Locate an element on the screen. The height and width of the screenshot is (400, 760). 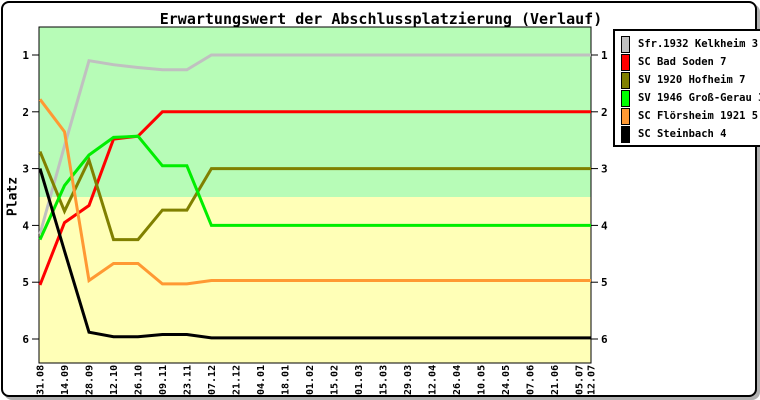
x-tick-label: 07.06 is located at coordinates (530, 380).